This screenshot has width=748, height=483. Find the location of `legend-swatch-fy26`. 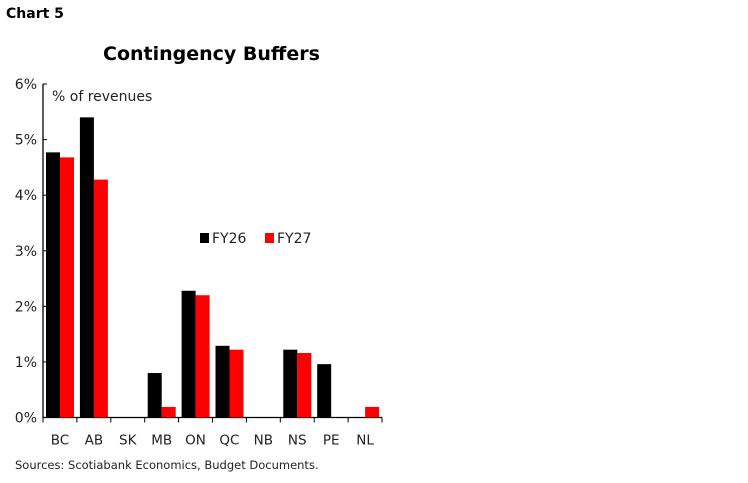

legend-swatch-fy26 is located at coordinates (204, 238).